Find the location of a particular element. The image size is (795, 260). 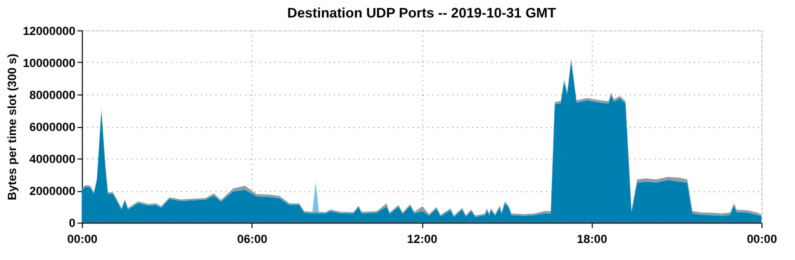

y-tick-label: 2000000 is located at coordinates (52, 191).